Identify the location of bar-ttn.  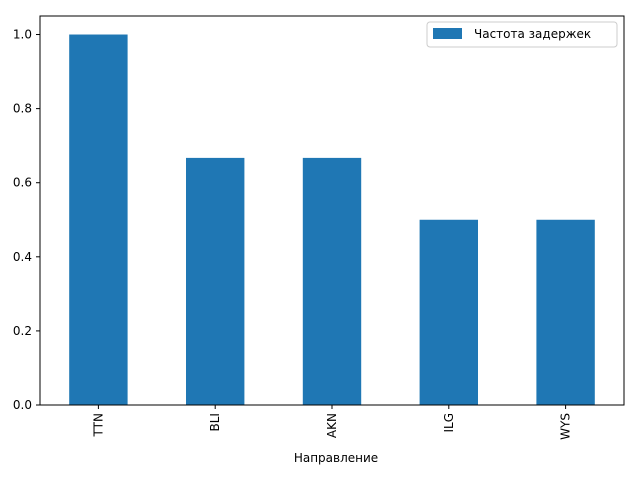
(98, 220).